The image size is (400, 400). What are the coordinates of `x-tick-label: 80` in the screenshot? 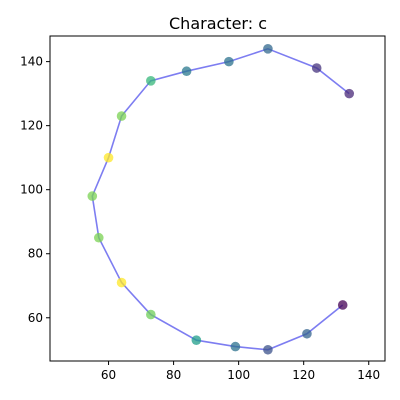 It's located at (173, 375).